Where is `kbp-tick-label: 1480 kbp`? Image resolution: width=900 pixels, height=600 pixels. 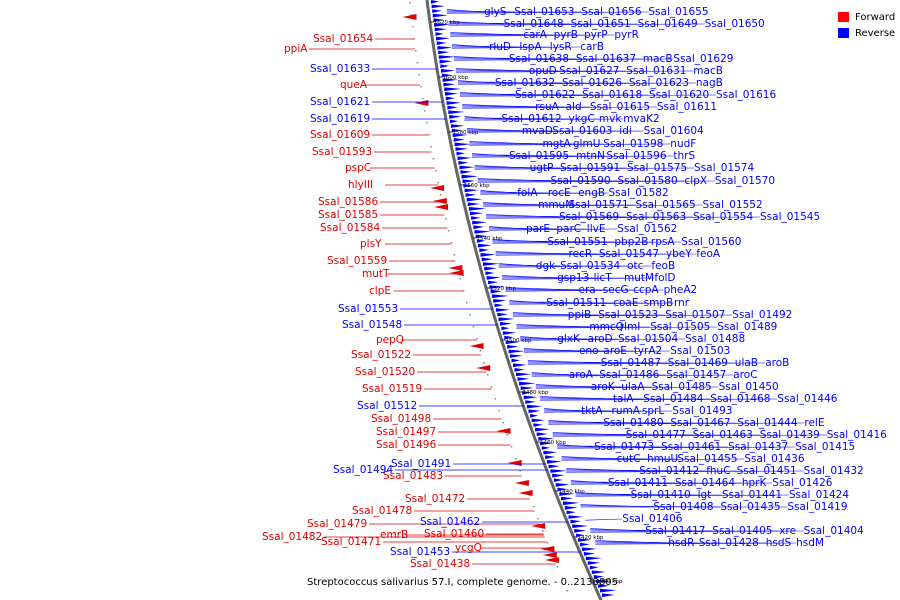
kbp-tick-label: 1480 kbp is located at coordinates (535, 393).